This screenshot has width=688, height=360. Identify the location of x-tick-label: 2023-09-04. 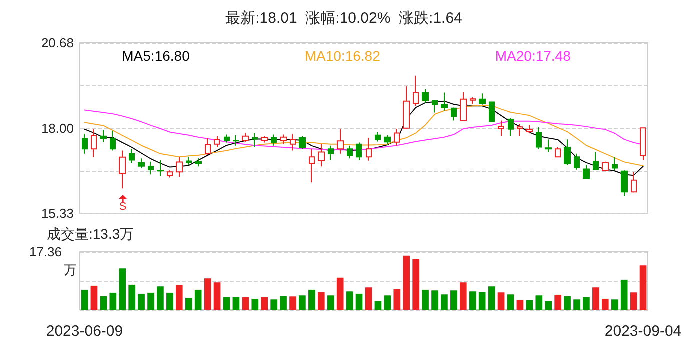
(643, 331).